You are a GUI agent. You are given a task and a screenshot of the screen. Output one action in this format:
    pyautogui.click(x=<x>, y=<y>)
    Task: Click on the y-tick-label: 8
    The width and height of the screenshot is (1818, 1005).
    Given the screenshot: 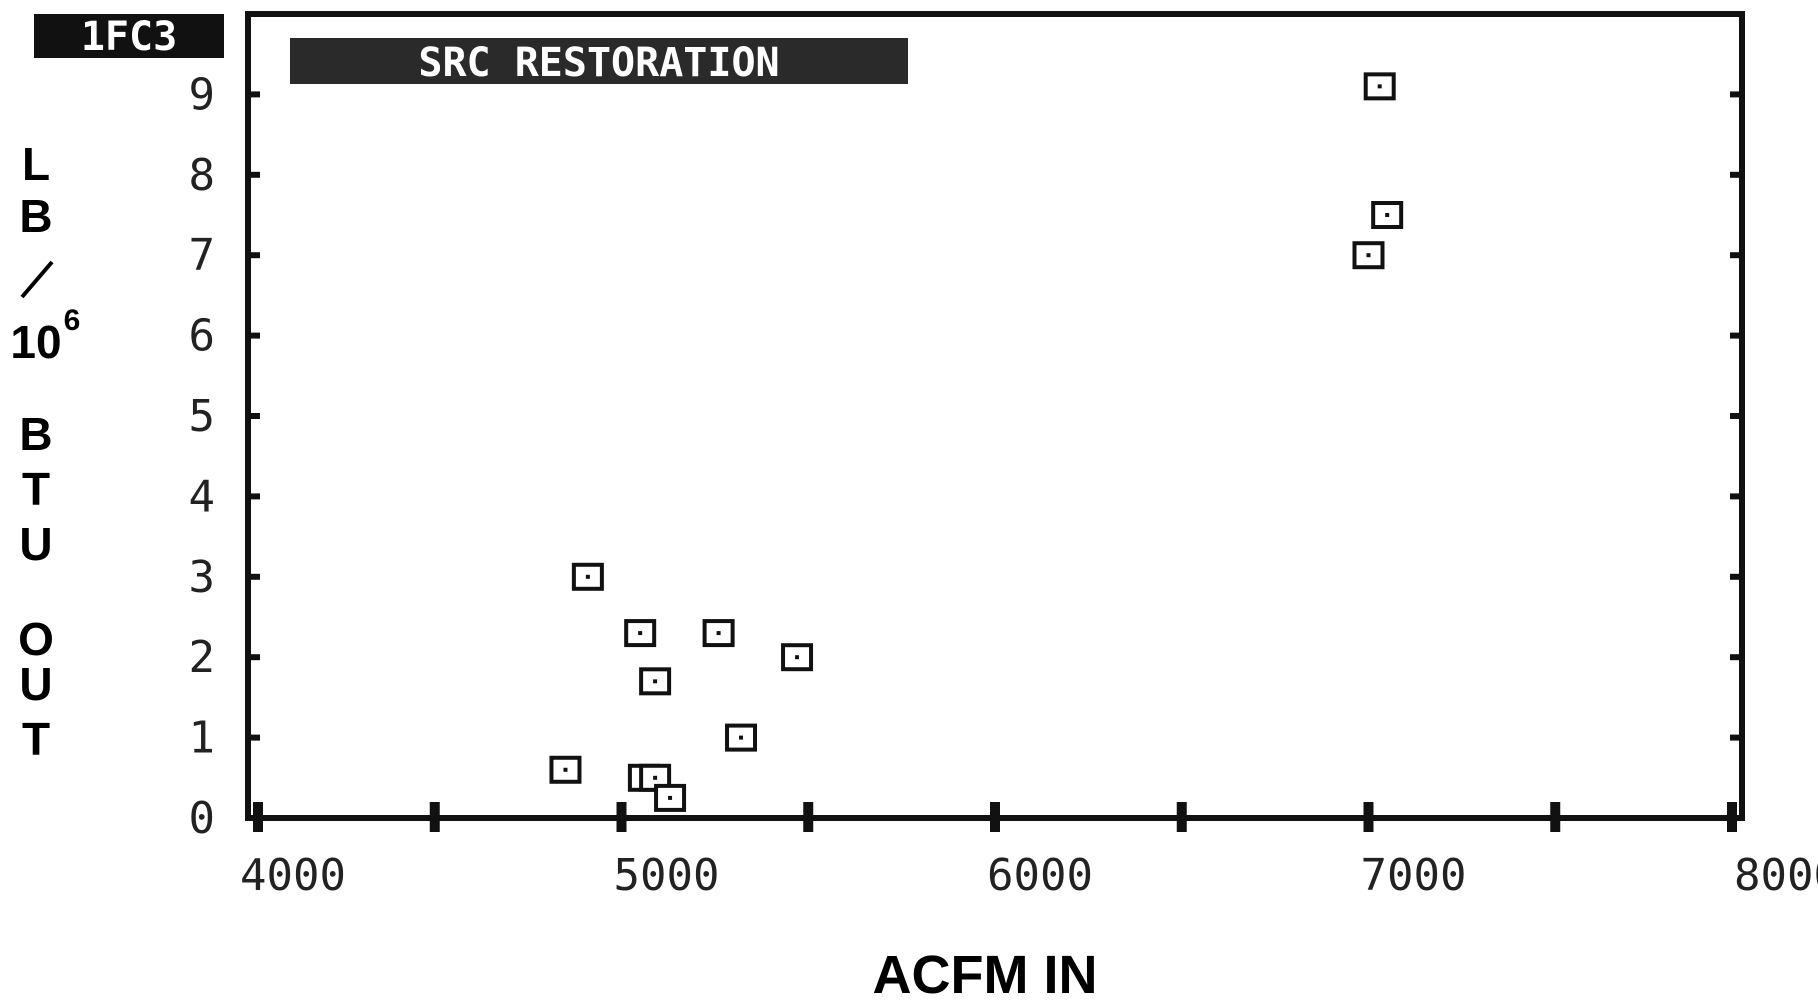 What is the action you would take?
    pyautogui.click(x=202, y=175)
    